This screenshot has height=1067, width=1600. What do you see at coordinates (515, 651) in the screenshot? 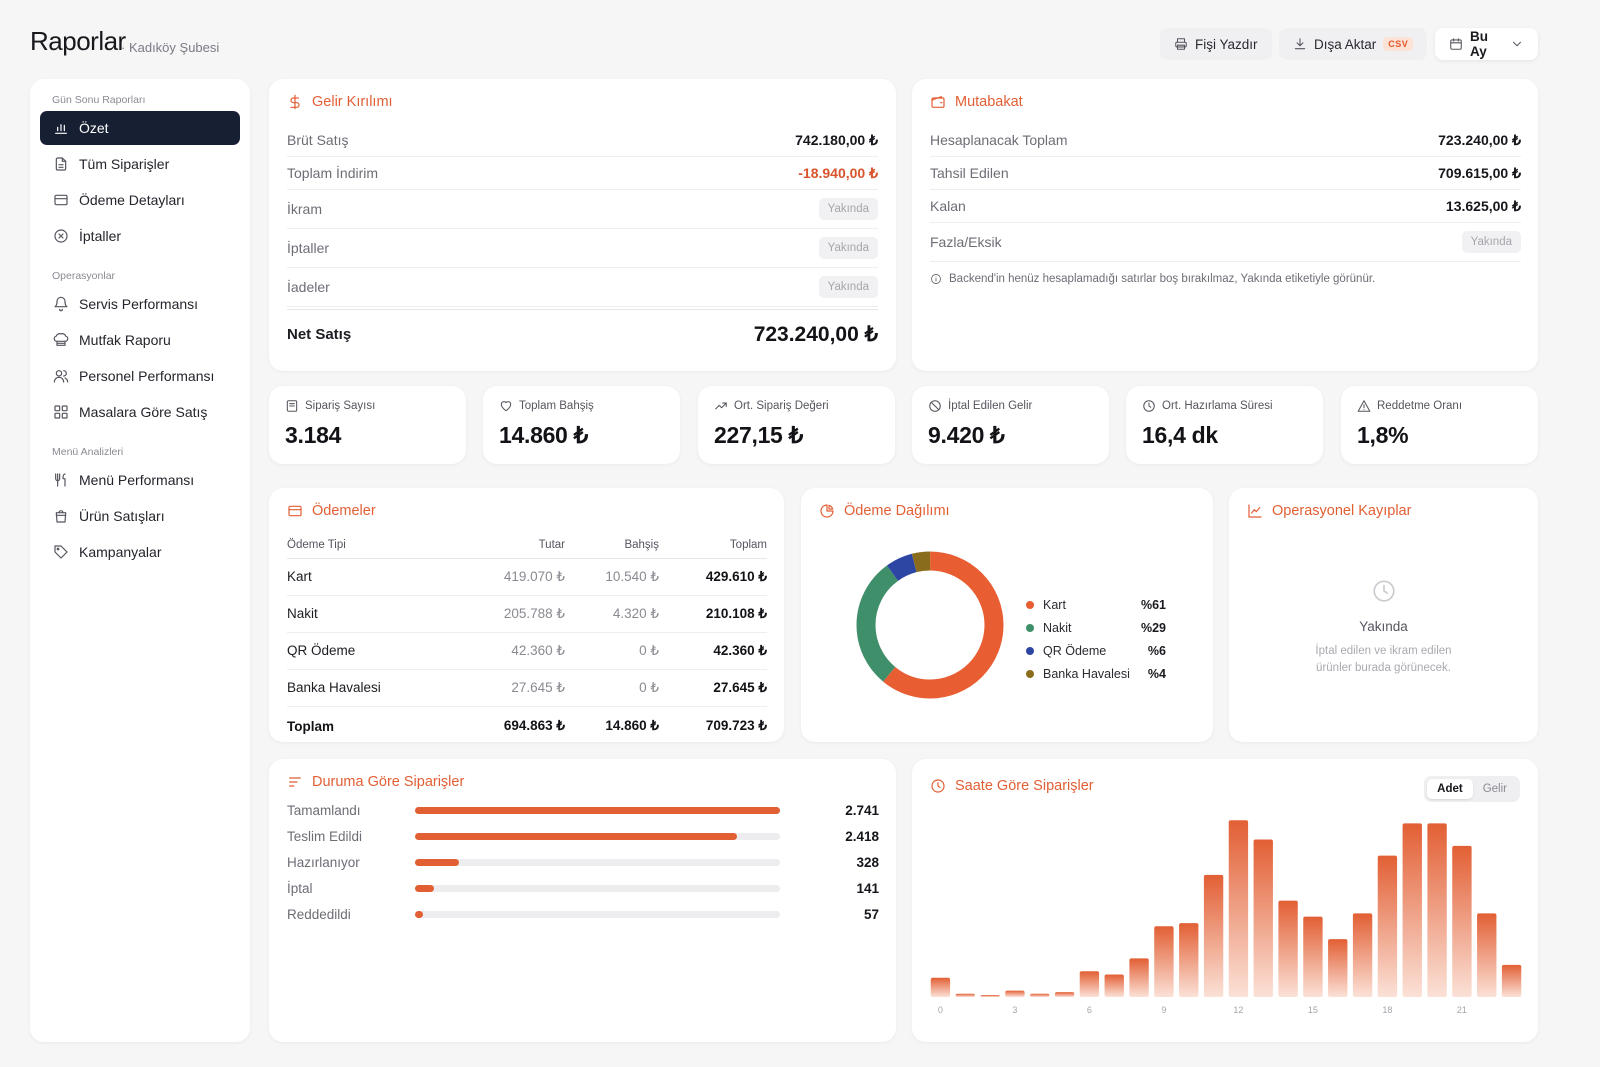
I see `table-cell: 42.360 ₺` at bounding box center [515, 651].